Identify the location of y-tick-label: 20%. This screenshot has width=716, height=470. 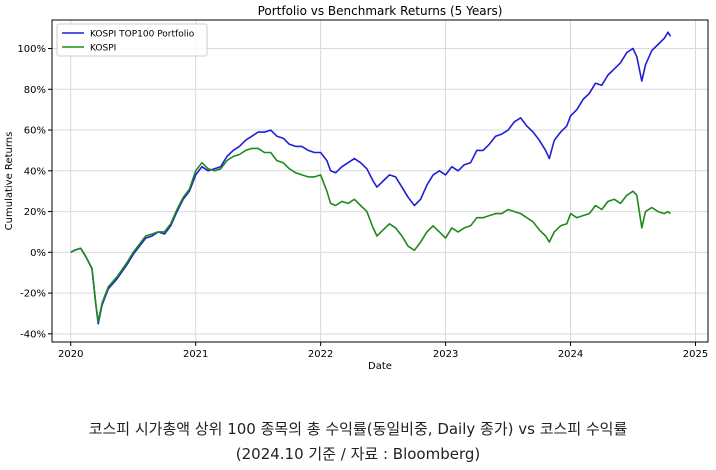
(35, 212).